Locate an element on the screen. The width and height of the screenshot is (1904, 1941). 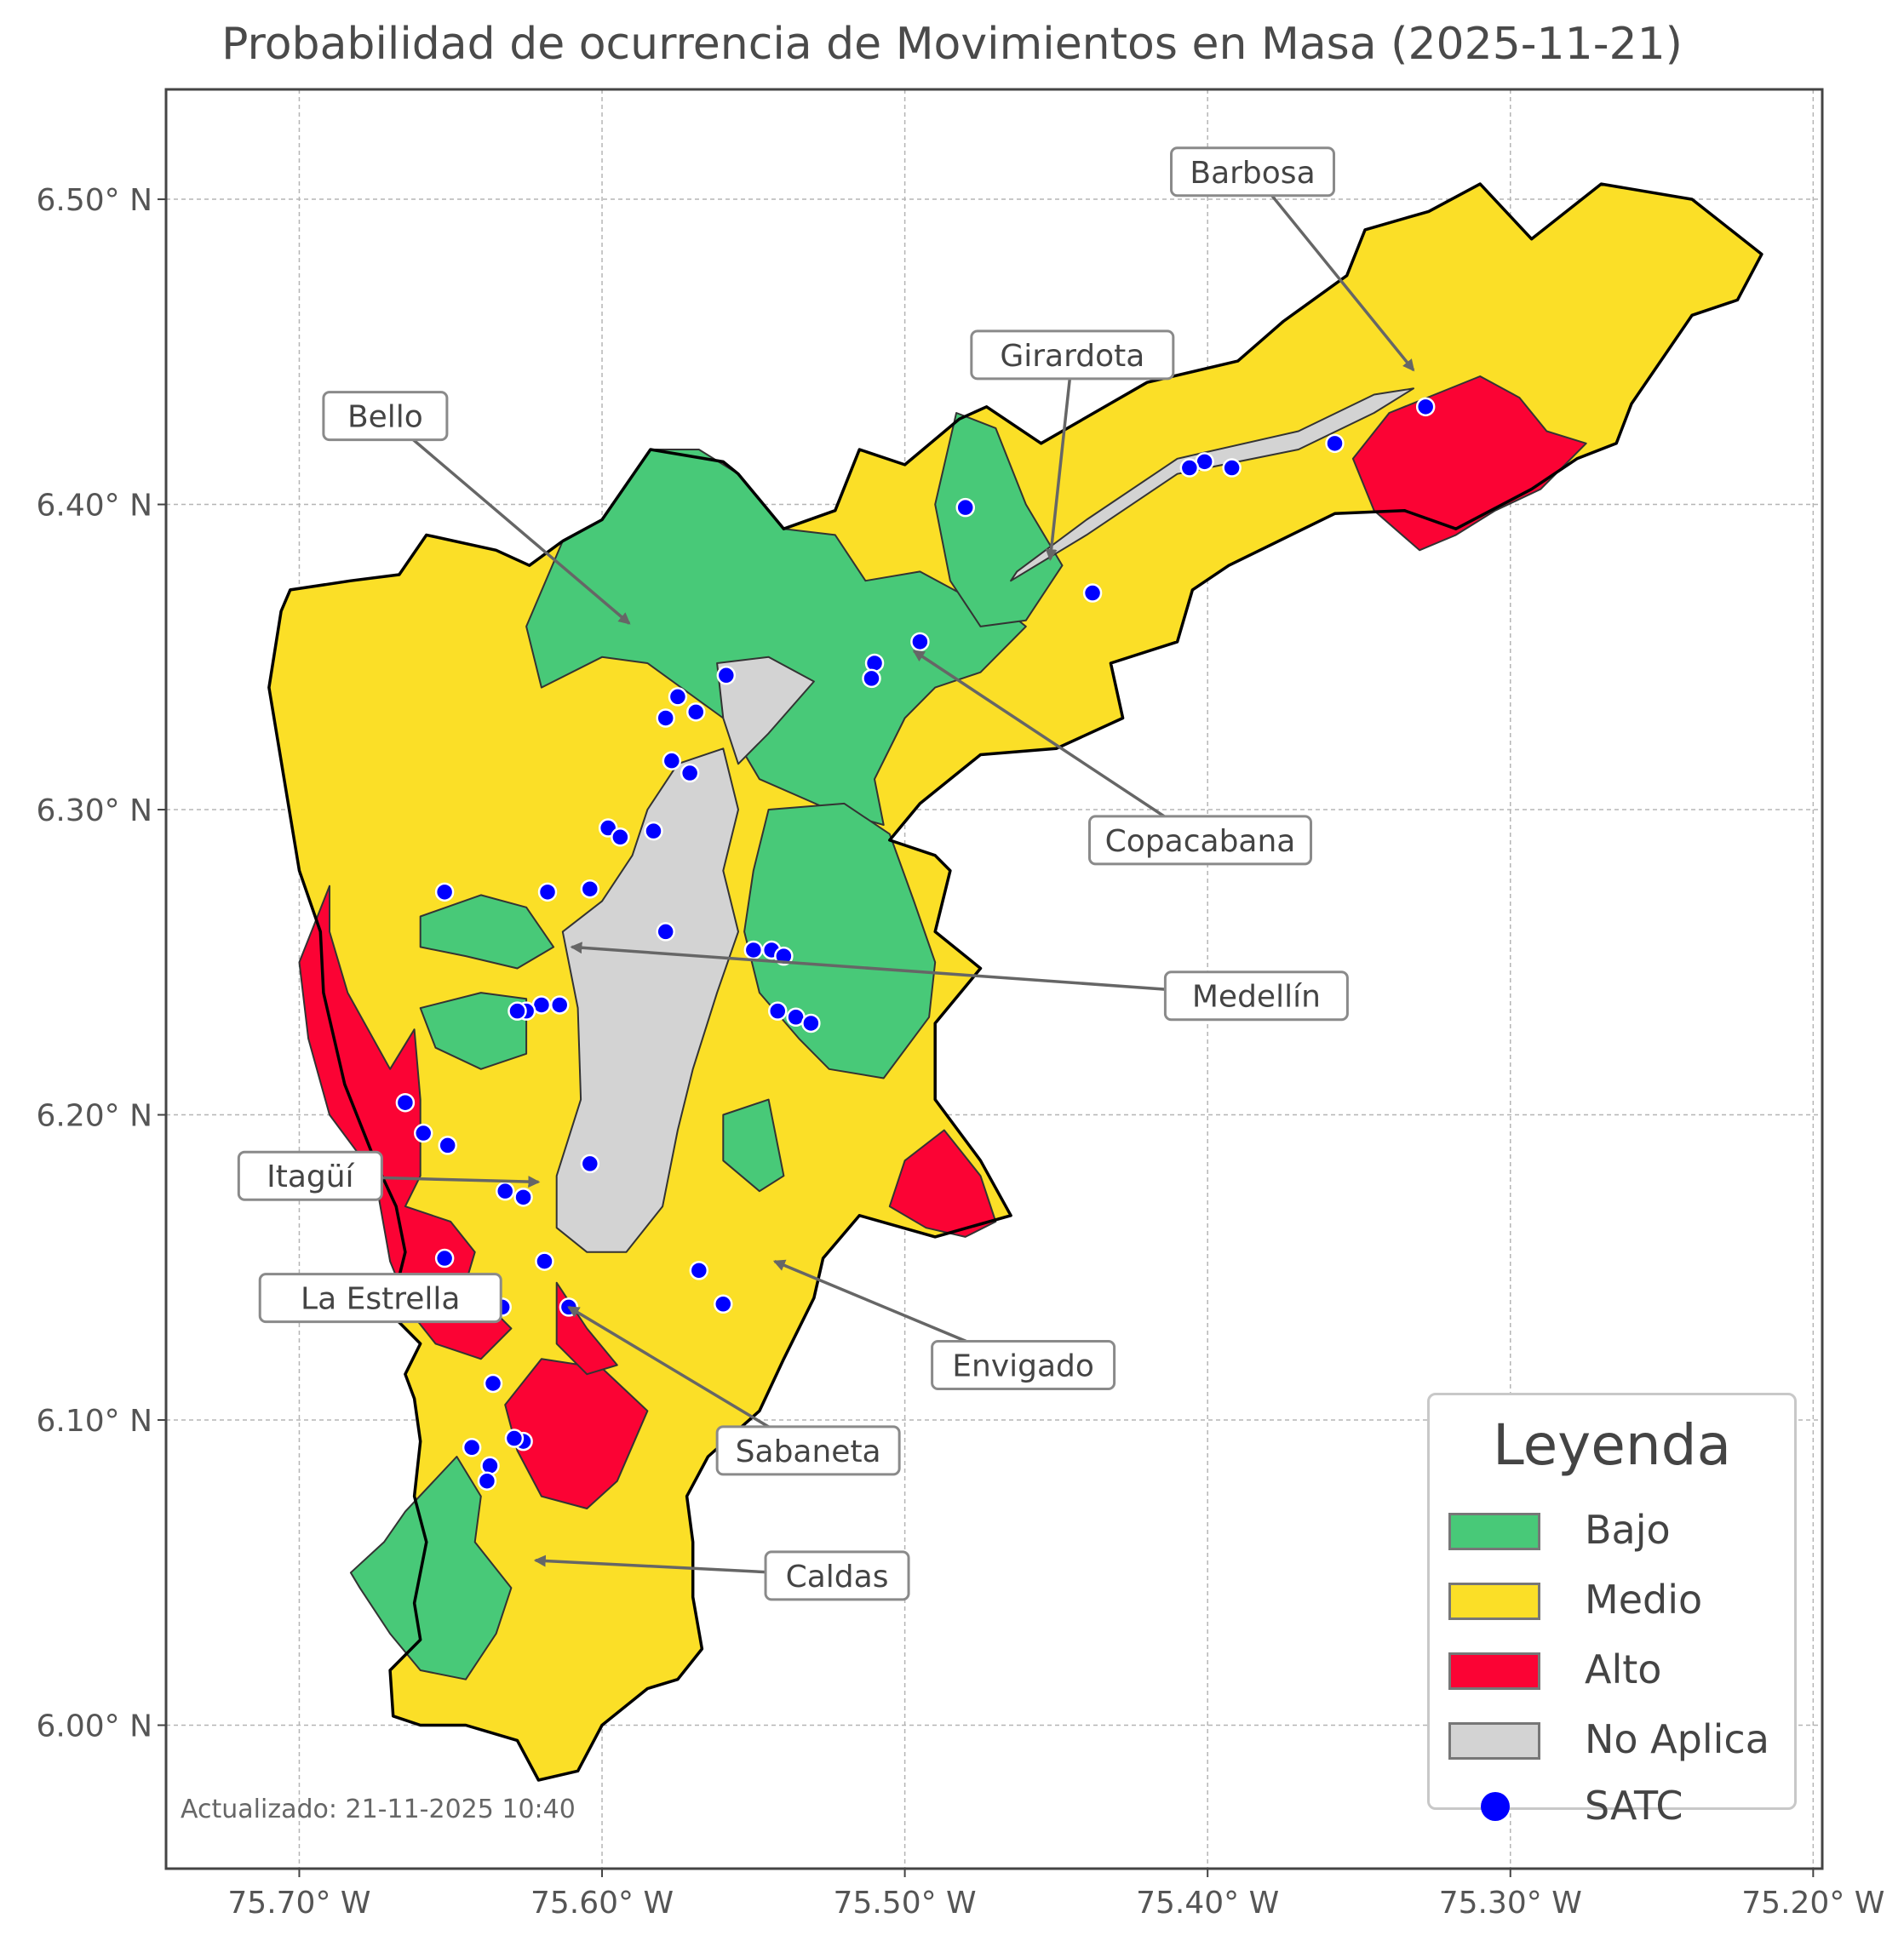
municipality-label: Itagüí is located at coordinates (310, 1176).